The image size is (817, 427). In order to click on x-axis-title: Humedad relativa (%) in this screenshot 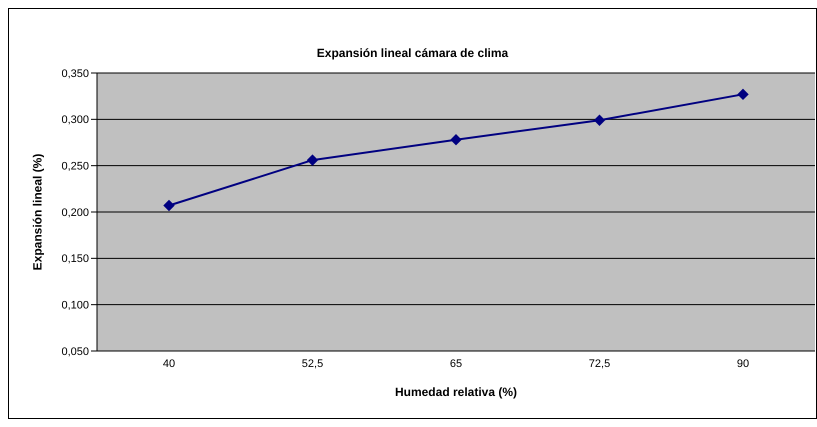, I will do `click(456, 392)`.